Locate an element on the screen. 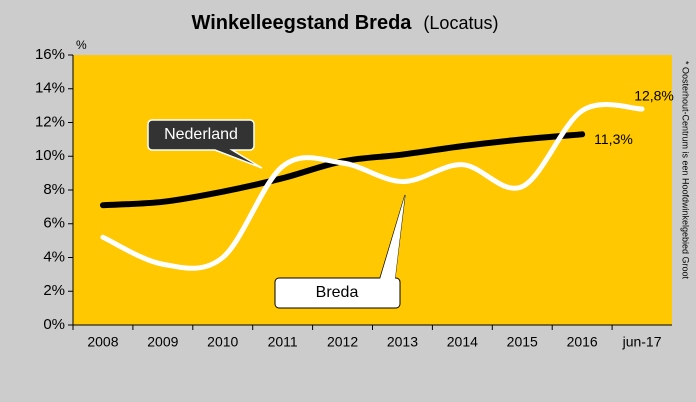  legend-label: Breda is located at coordinates (337, 292).